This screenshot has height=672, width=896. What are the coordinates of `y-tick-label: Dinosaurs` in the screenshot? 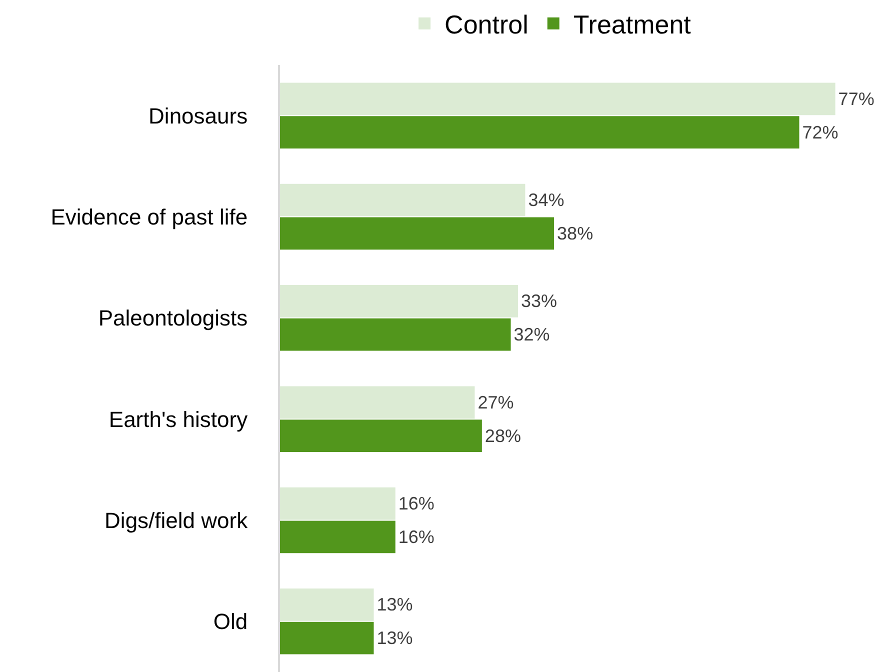 It's located at (198, 115).